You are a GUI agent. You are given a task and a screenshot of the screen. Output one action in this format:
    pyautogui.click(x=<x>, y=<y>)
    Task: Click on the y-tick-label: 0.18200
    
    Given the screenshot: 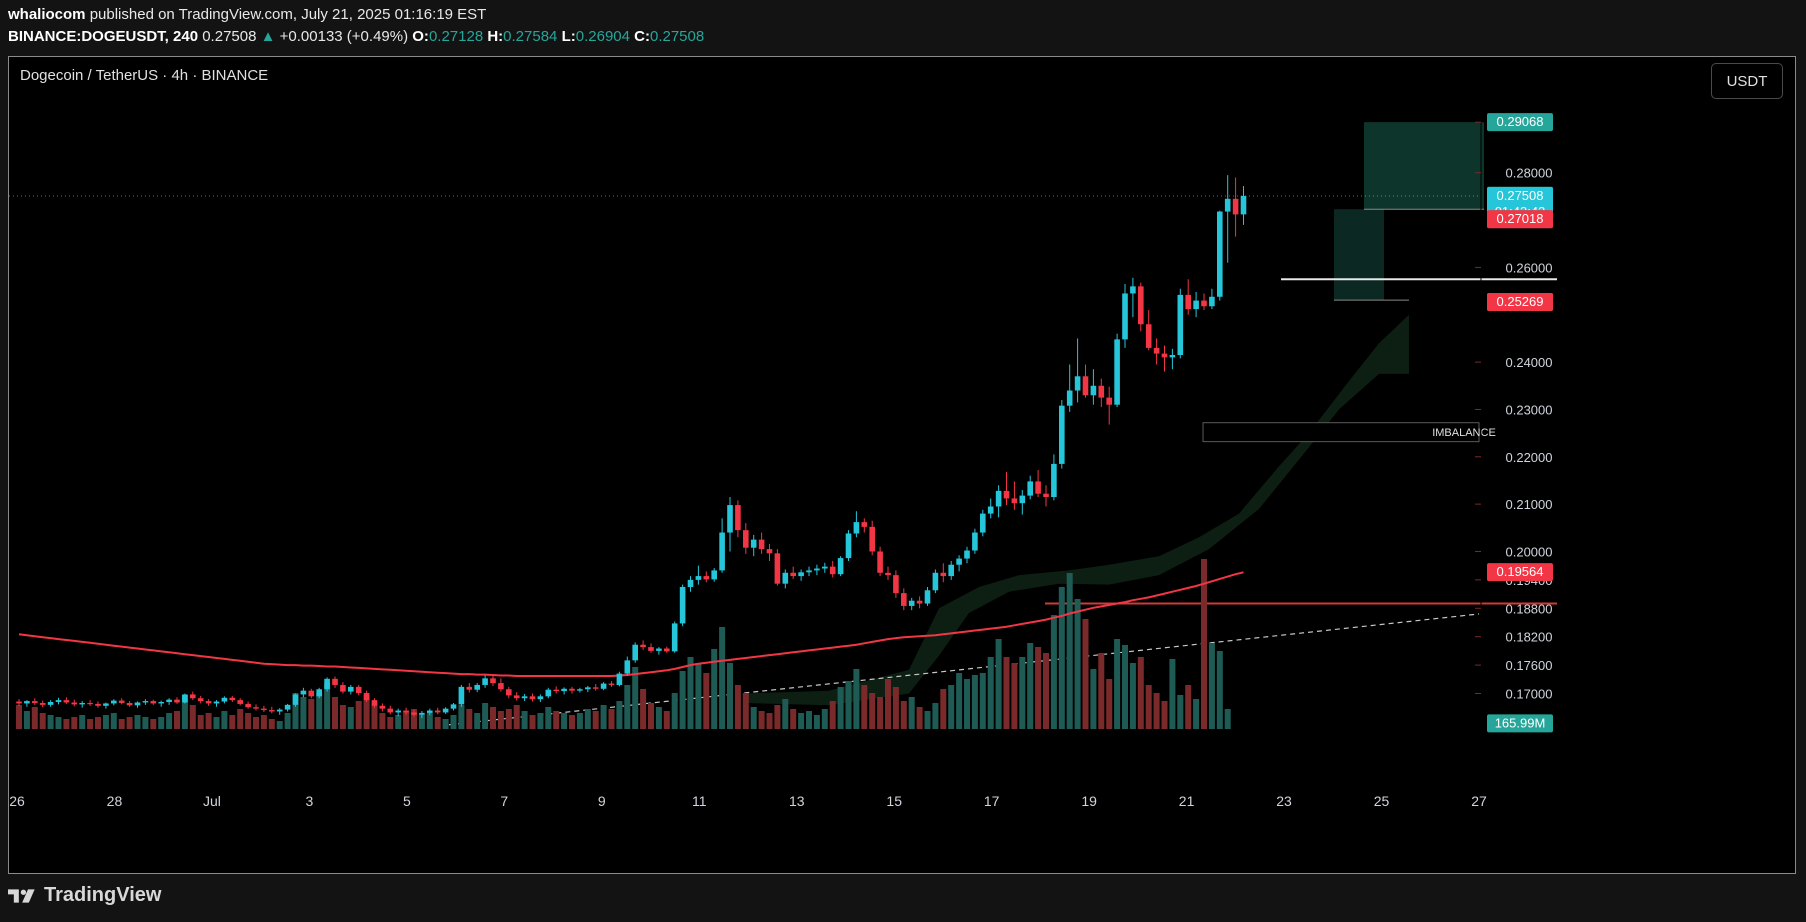 What is the action you would take?
    pyautogui.click(x=1529, y=637)
    